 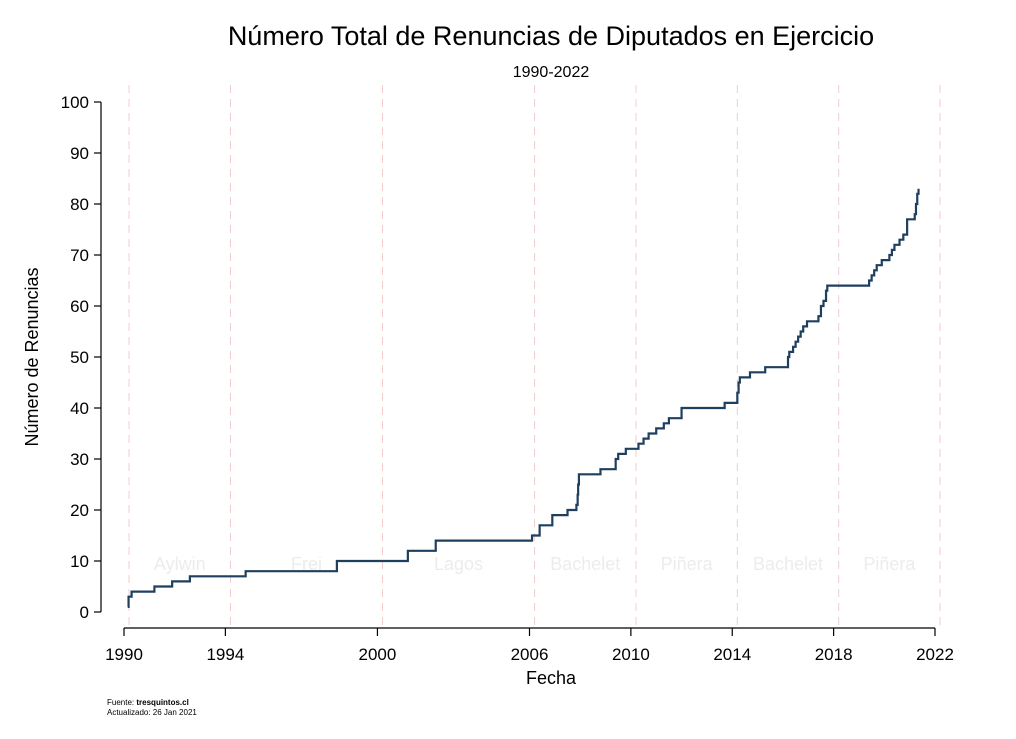 What do you see at coordinates (79, 204) in the screenshot?
I see `y-tick-label: 80` at bounding box center [79, 204].